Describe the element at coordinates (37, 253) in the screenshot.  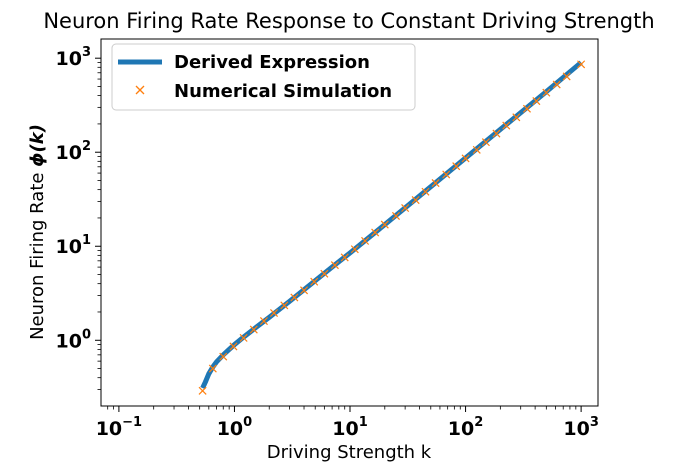
I see `y-axis-label-text: Neuron Firing Rate` at that location.